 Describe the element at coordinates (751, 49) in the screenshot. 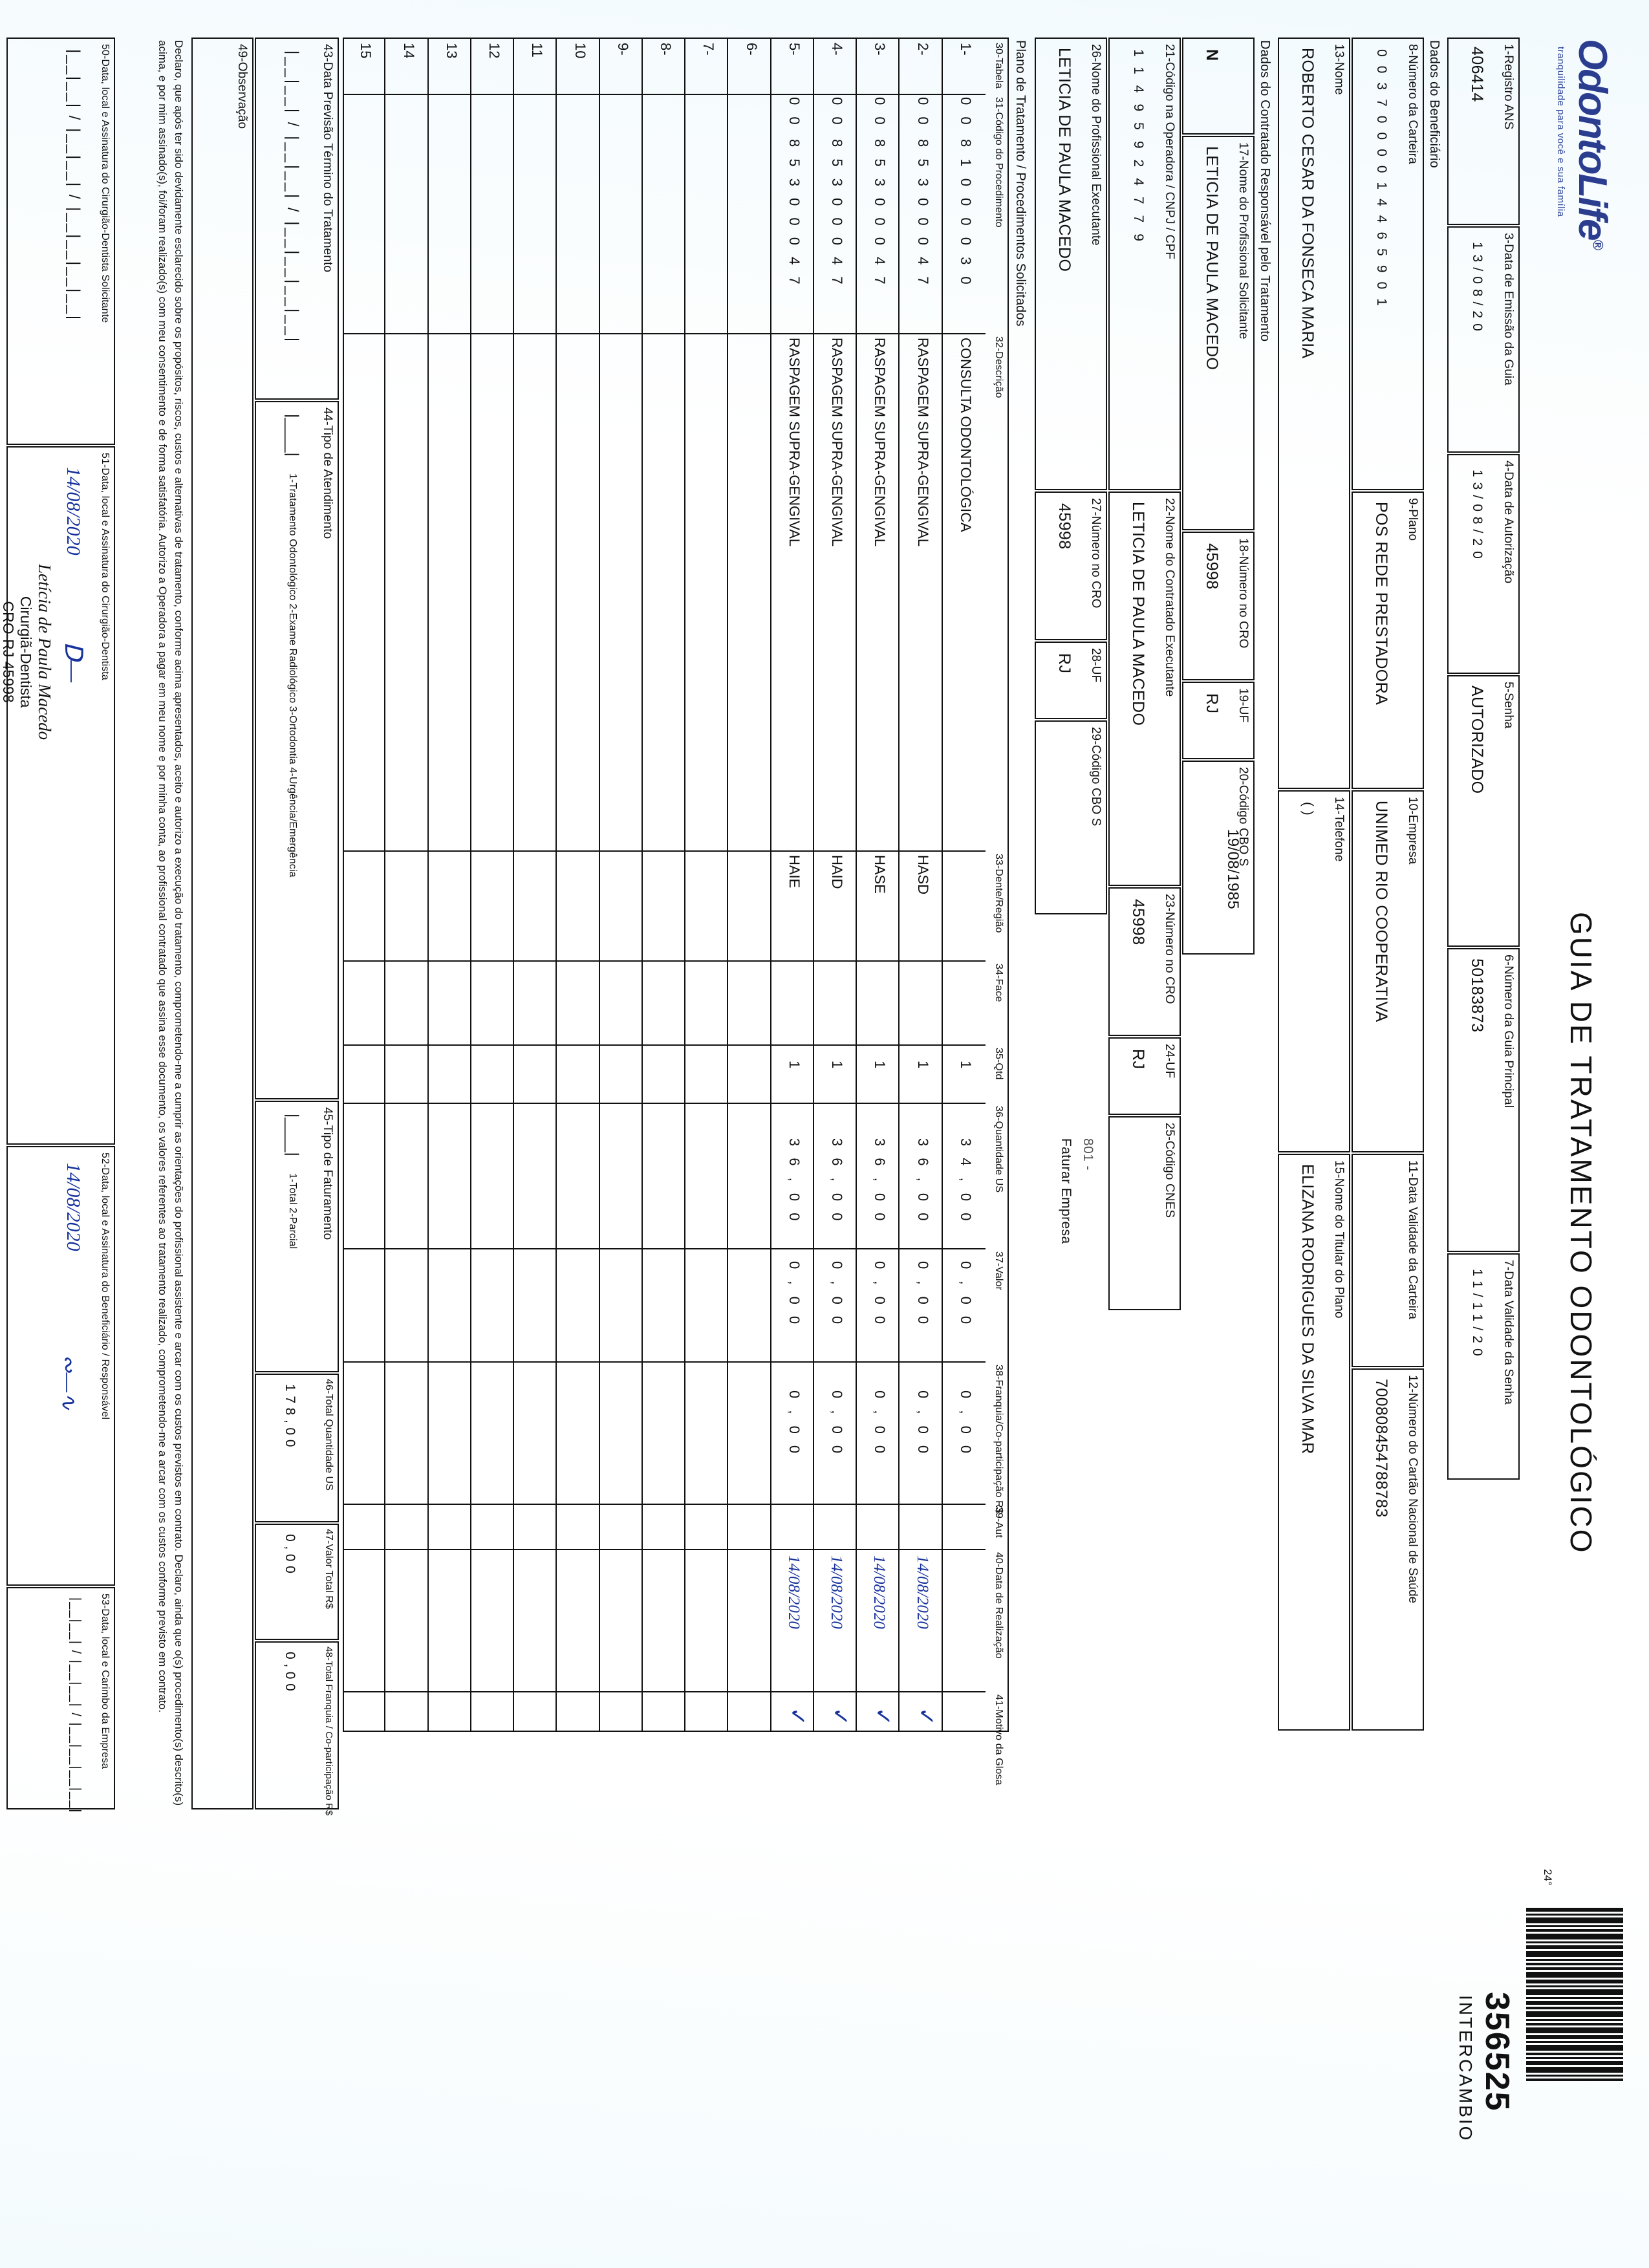

I see `cell-n: 6-` at that location.